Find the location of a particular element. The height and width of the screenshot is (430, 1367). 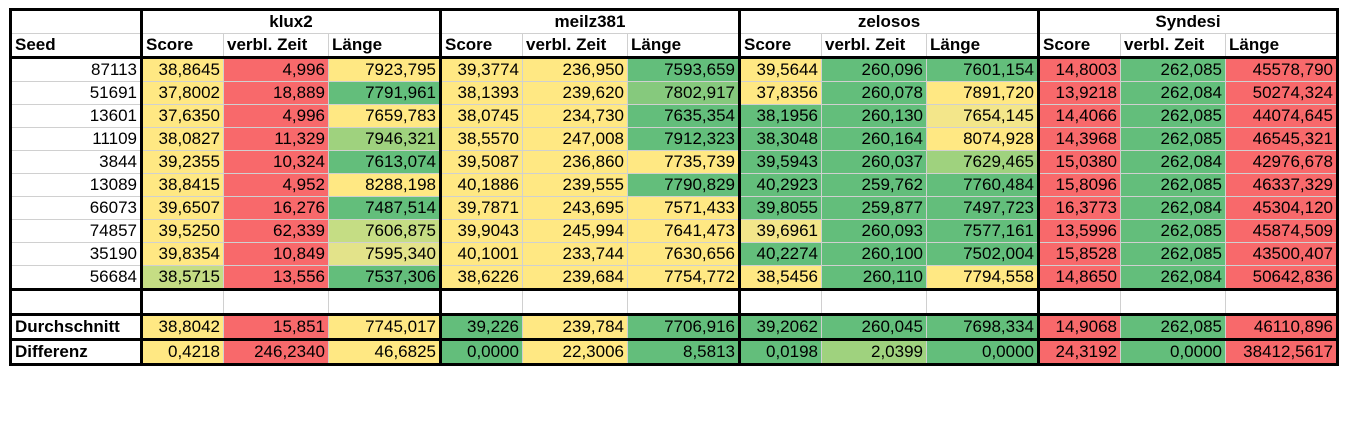

summary-value-cell: 38,8042 is located at coordinates (182, 327).